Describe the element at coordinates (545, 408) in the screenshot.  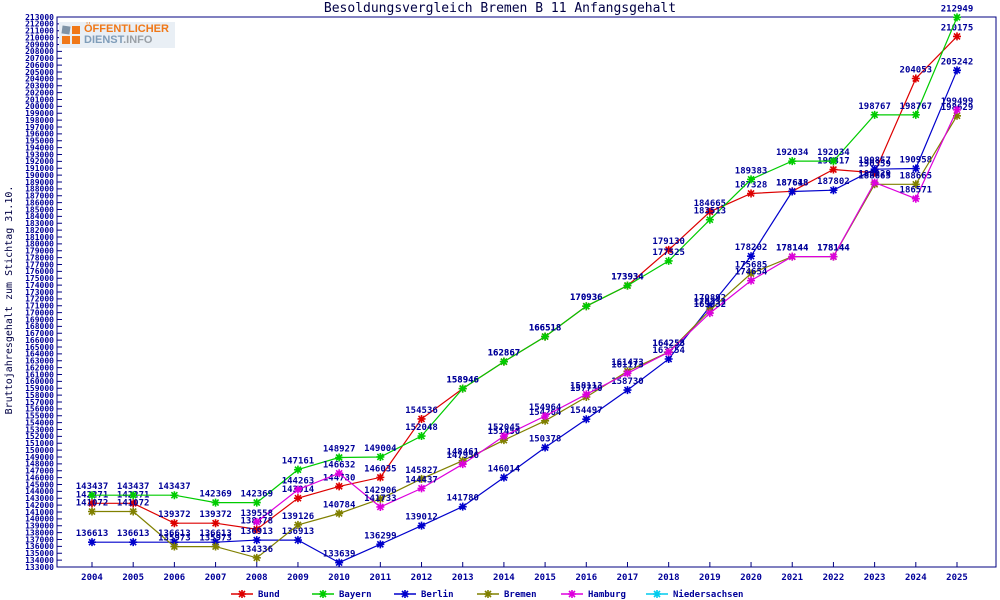
I see `value-label: 154964` at that location.